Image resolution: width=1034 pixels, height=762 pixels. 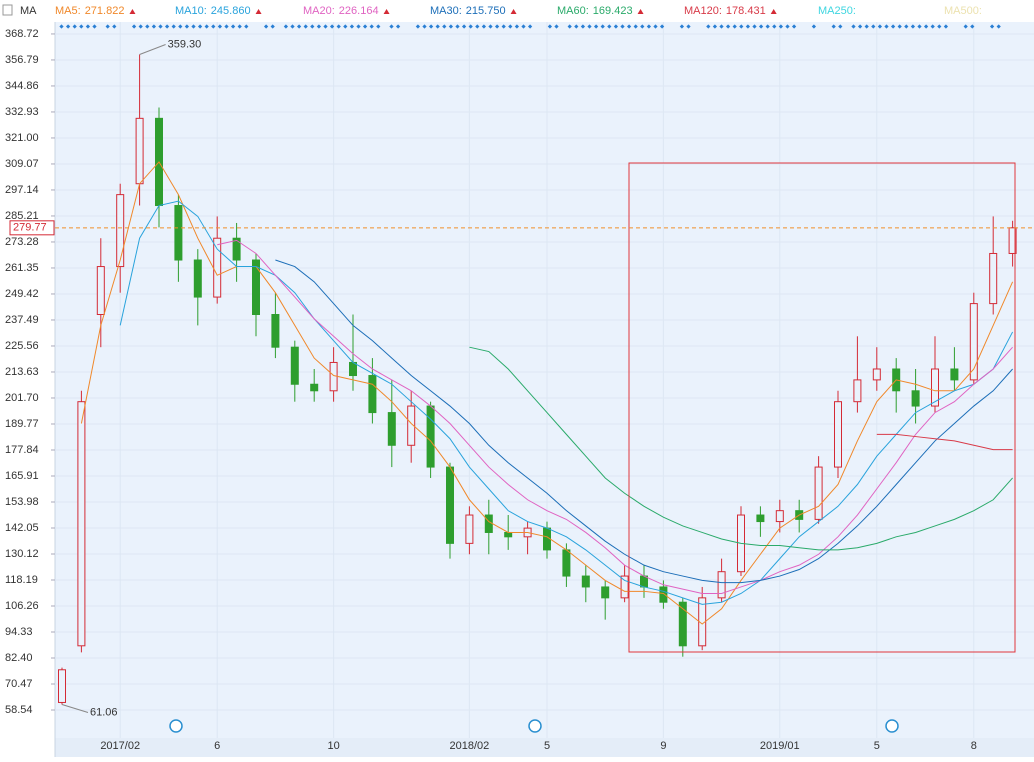 What do you see at coordinates (19, 632) in the screenshot?
I see `y-tick-label: 94.33` at bounding box center [19, 632].